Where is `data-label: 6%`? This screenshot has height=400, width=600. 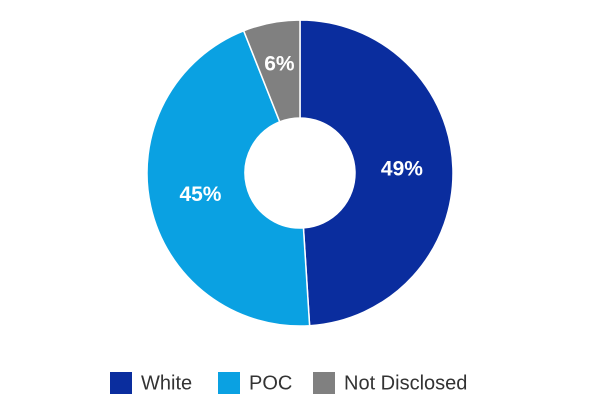 data-label: 6% is located at coordinates (279, 63).